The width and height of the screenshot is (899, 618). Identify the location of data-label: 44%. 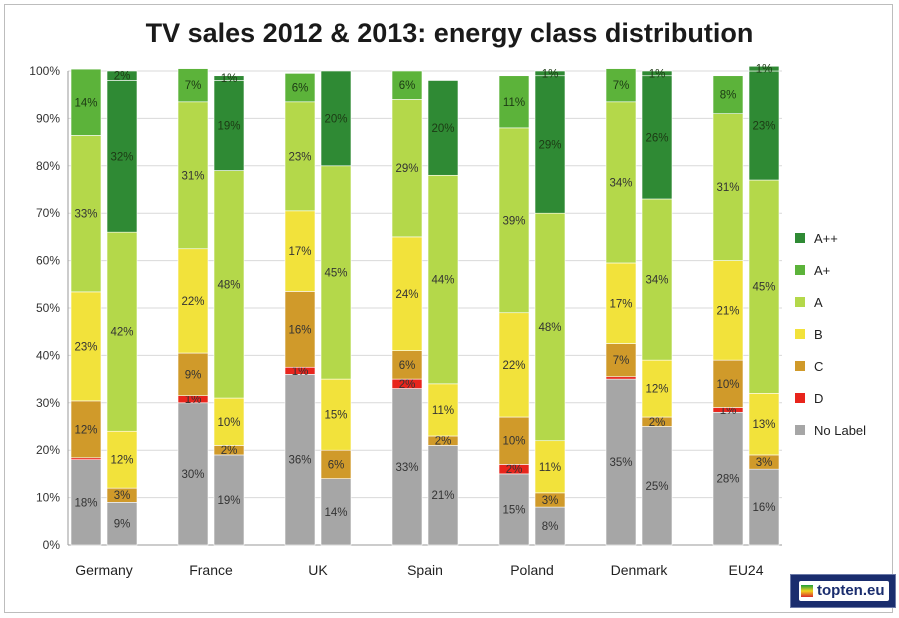
(442, 281).